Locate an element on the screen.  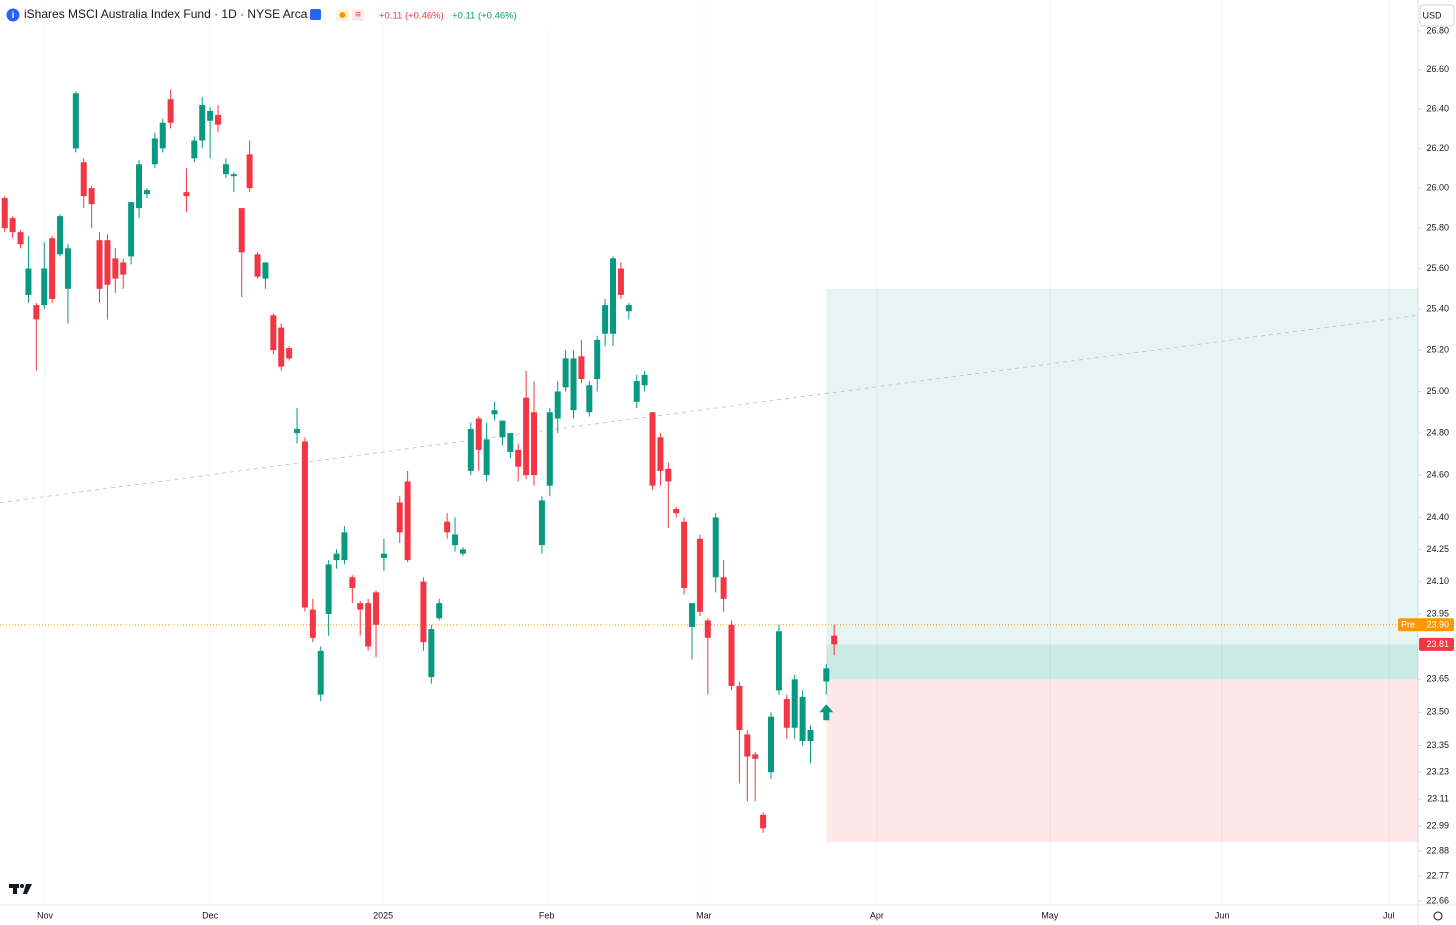
x-tick-label: Jul is located at coordinates (1389, 915).